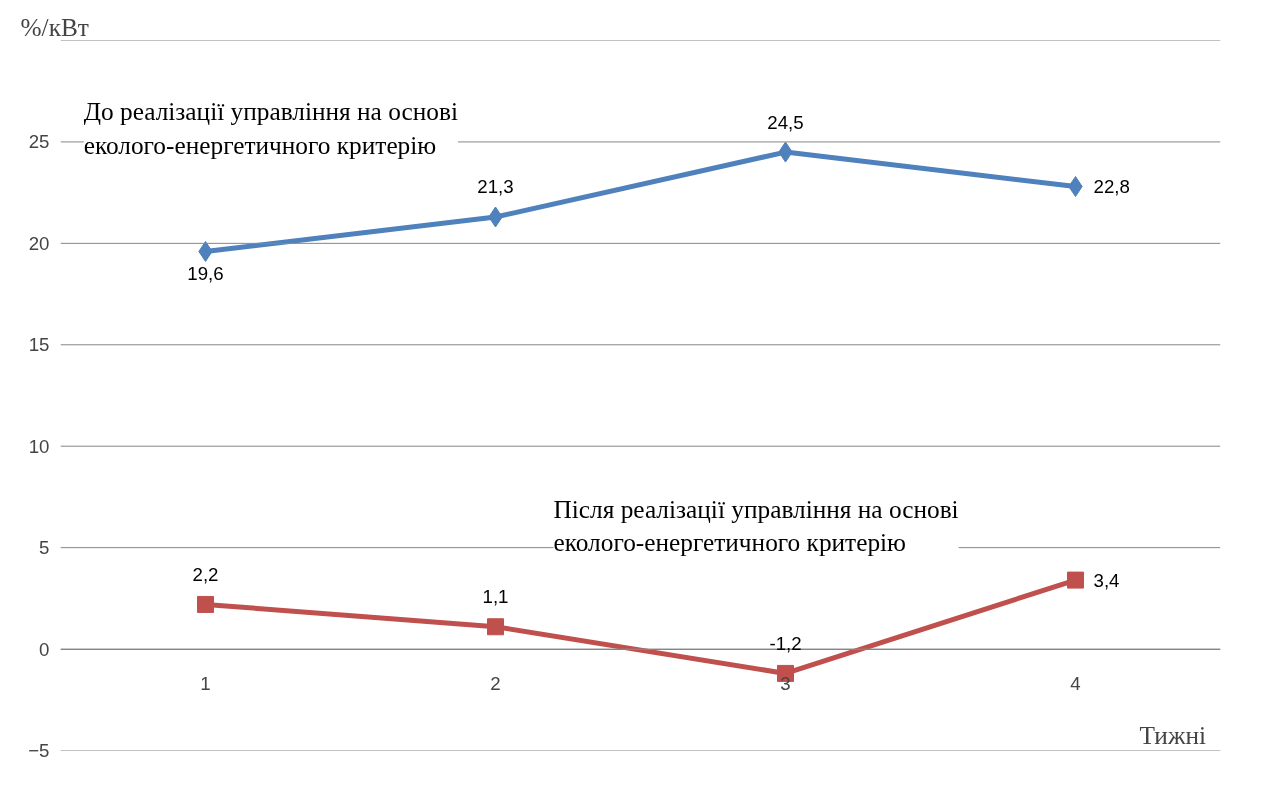  What do you see at coordinates (785, 643) in the screenshot?
I see `data-label: -1,2` at bounding box center [785, 643].